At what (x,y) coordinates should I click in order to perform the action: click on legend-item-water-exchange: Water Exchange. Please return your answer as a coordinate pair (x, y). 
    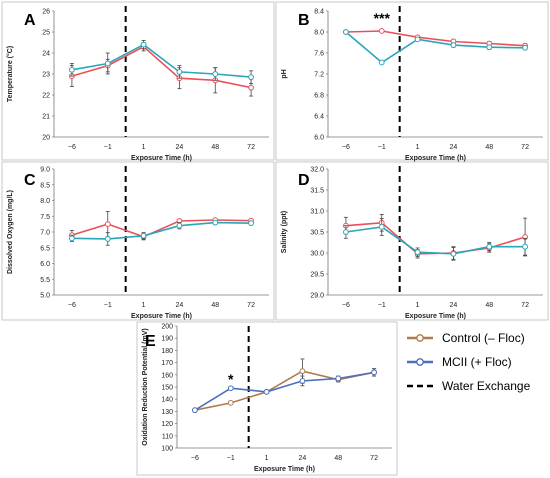
    Looking at the image, I should click on (469, 386).